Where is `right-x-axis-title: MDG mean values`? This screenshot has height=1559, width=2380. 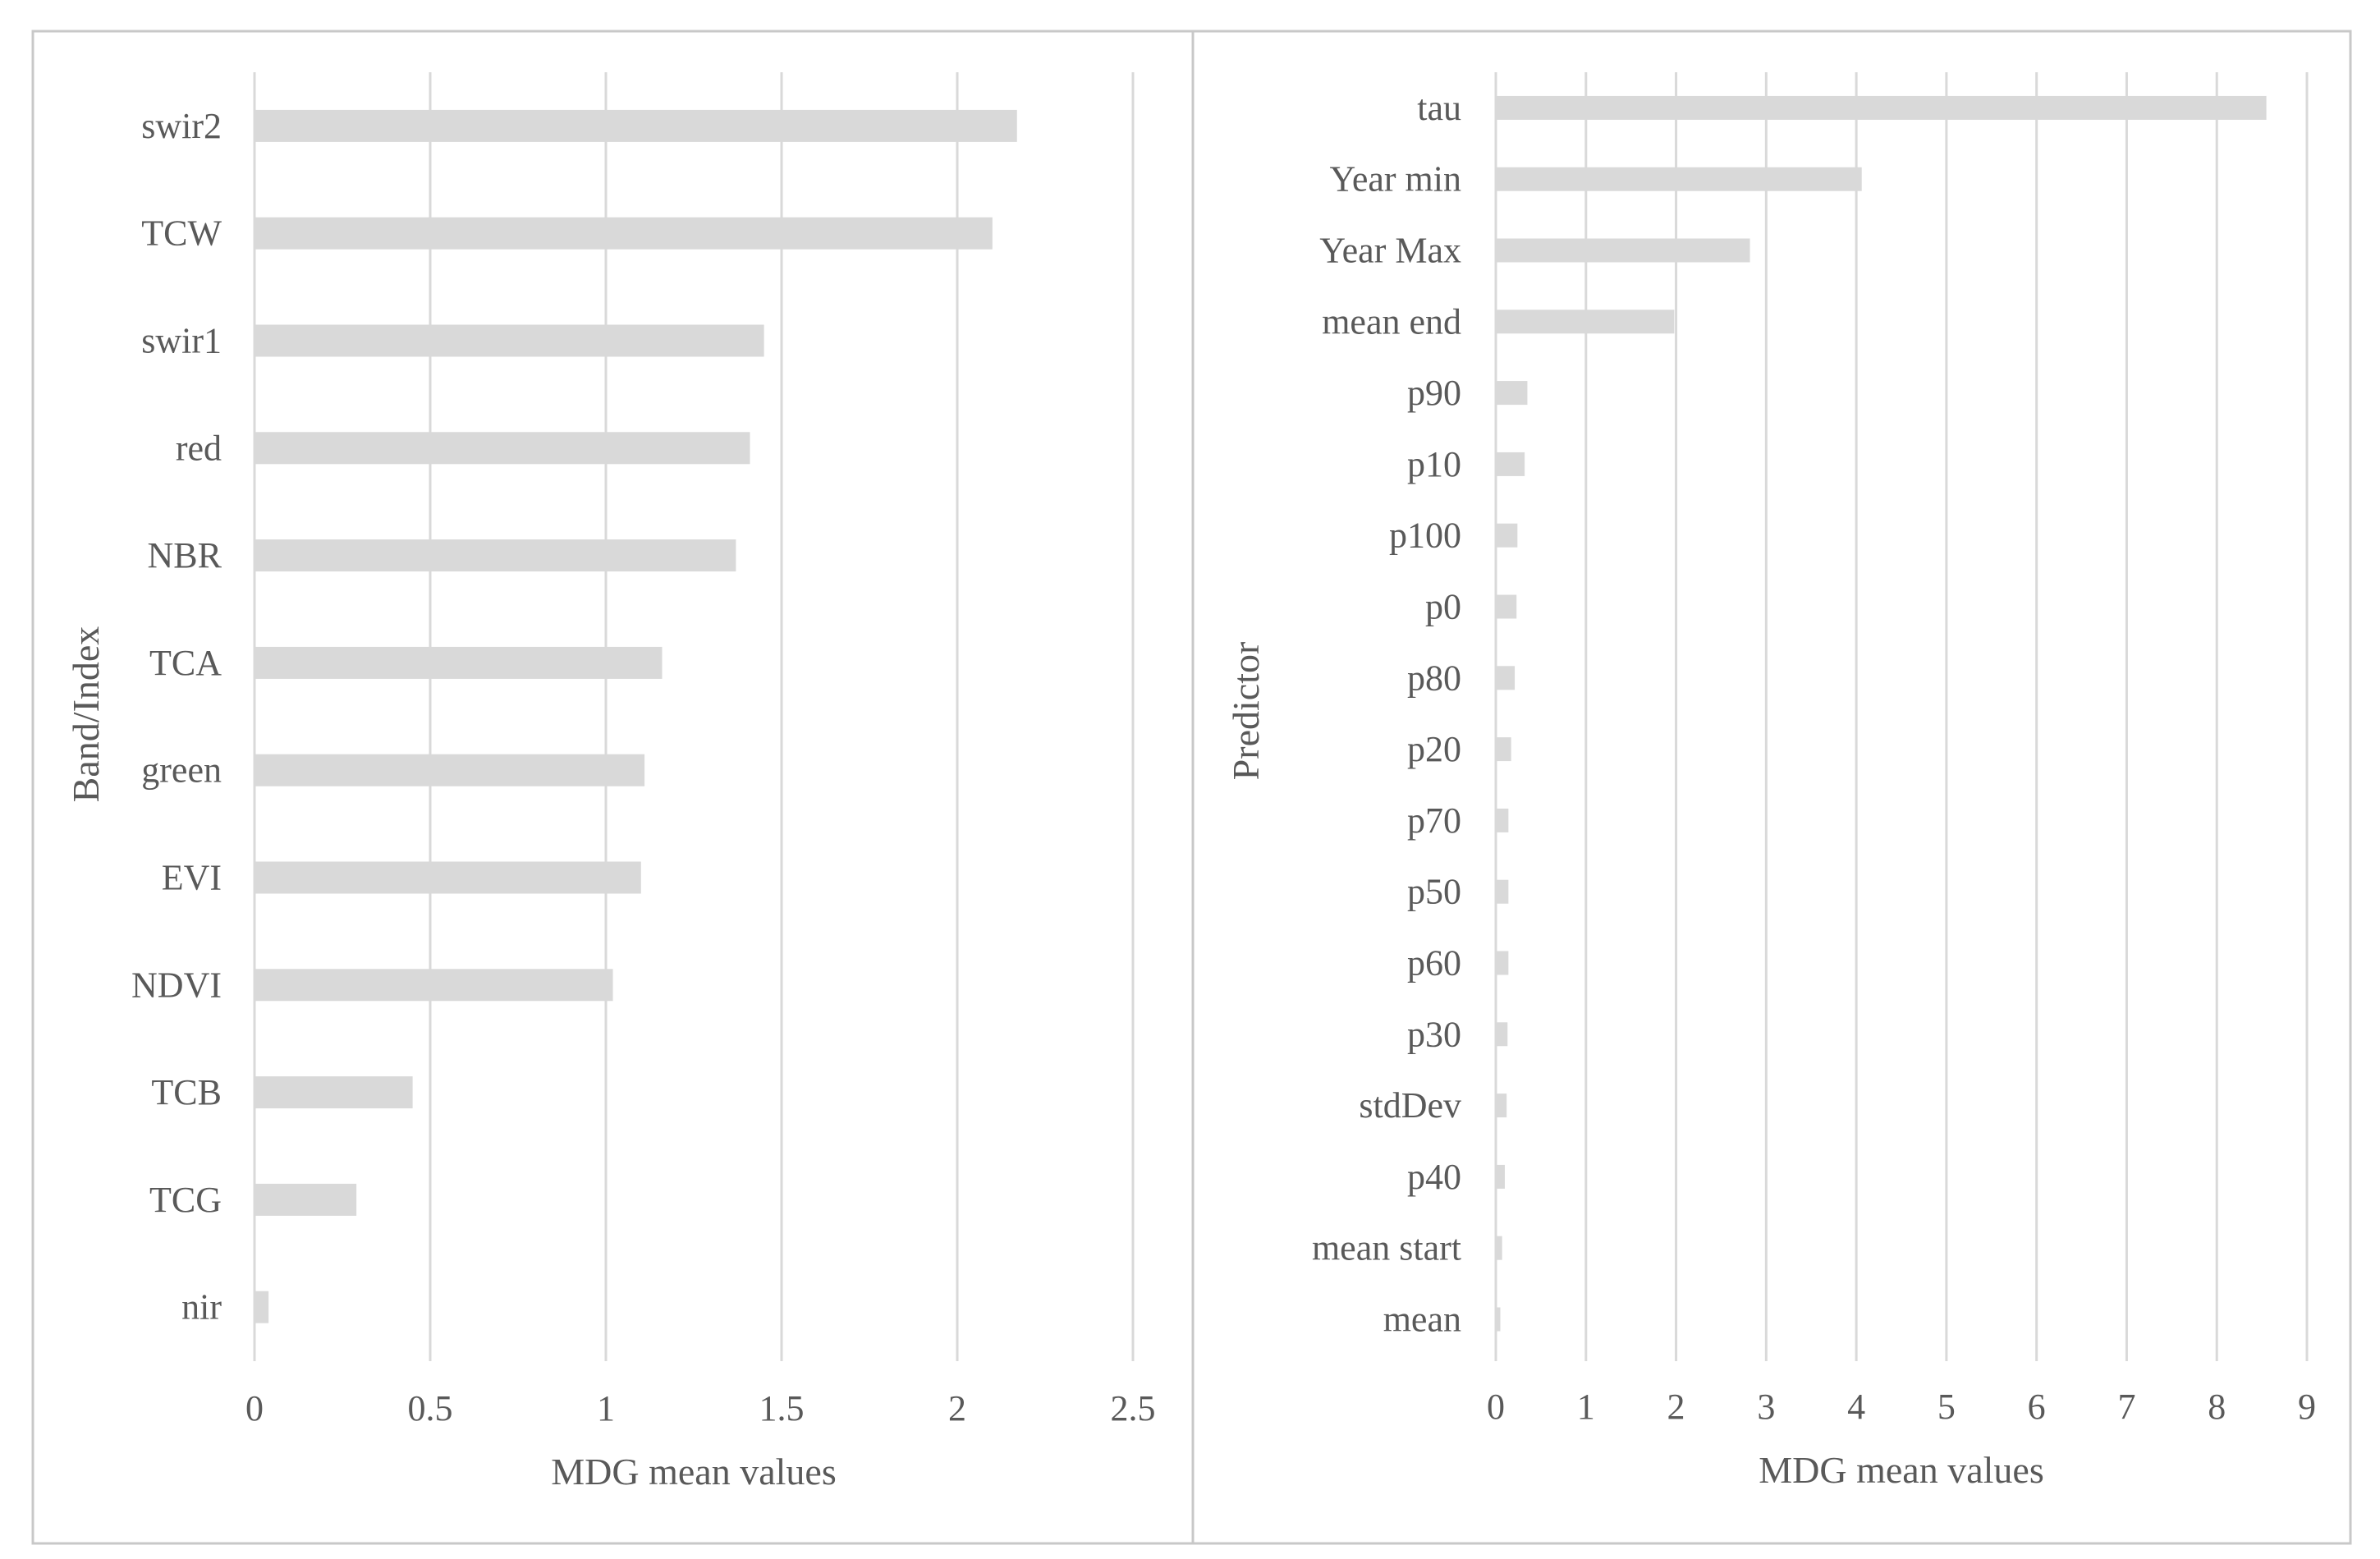
right-x-axis-title: MDG mean values is located at coordinates (1901, 1470).